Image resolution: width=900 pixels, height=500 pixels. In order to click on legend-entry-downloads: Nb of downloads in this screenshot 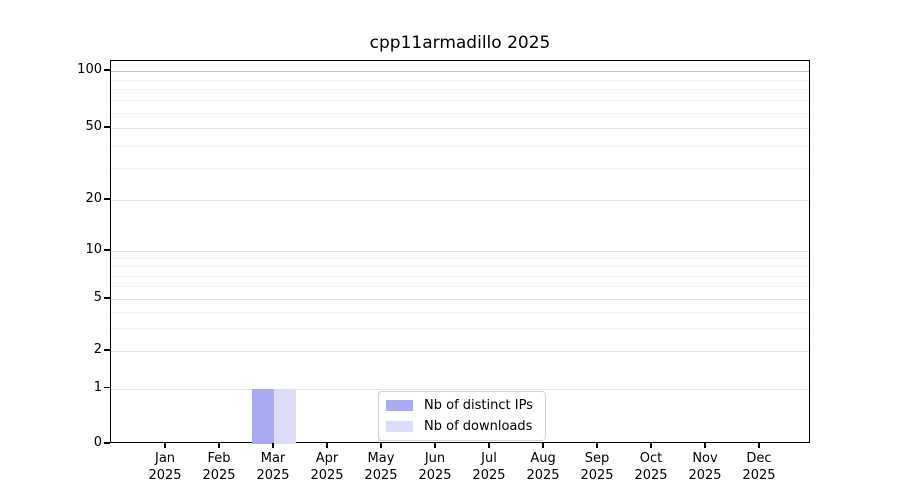, I will do `click(461, 426)`.